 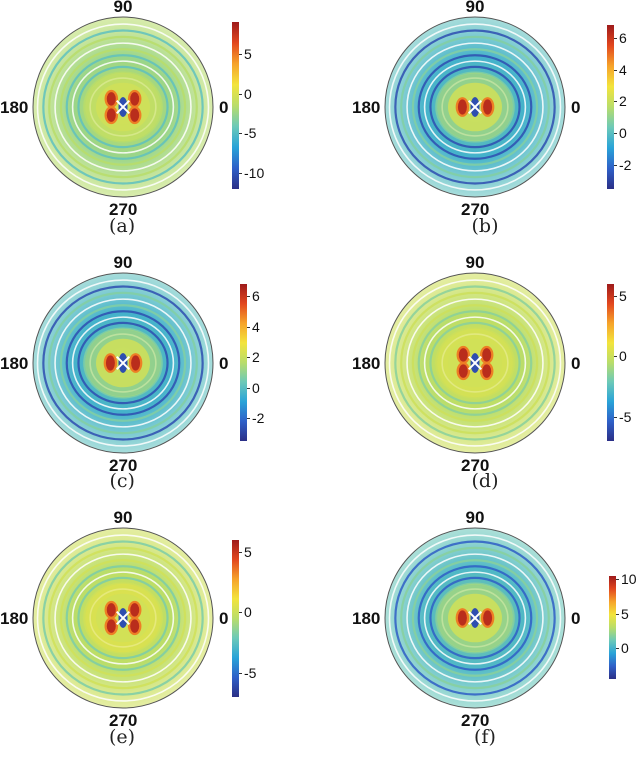 I want to click on polar-plot-f, so click(x=475, y=618).